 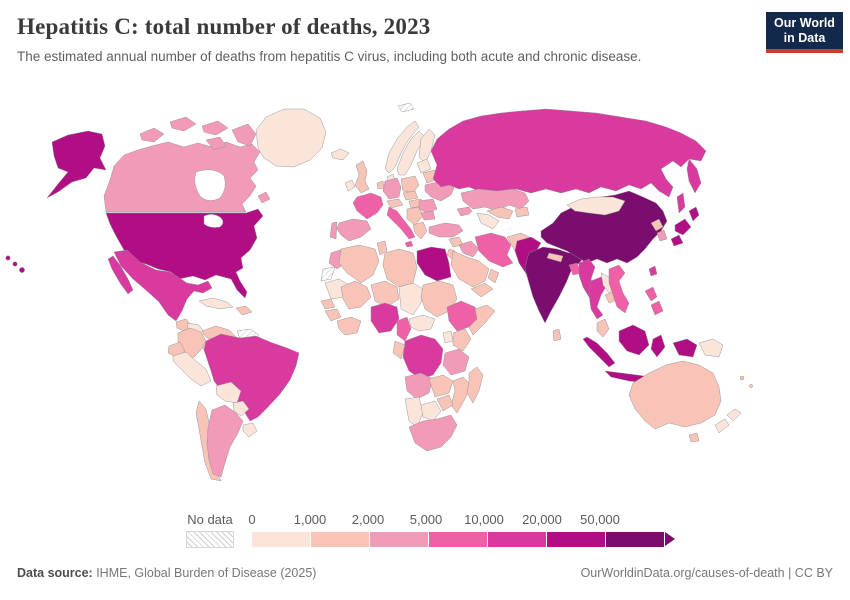 What do you see at coordinates (596, 206) in the screenshot?
I see `country-mongolia` at bounding box center [596, 206].